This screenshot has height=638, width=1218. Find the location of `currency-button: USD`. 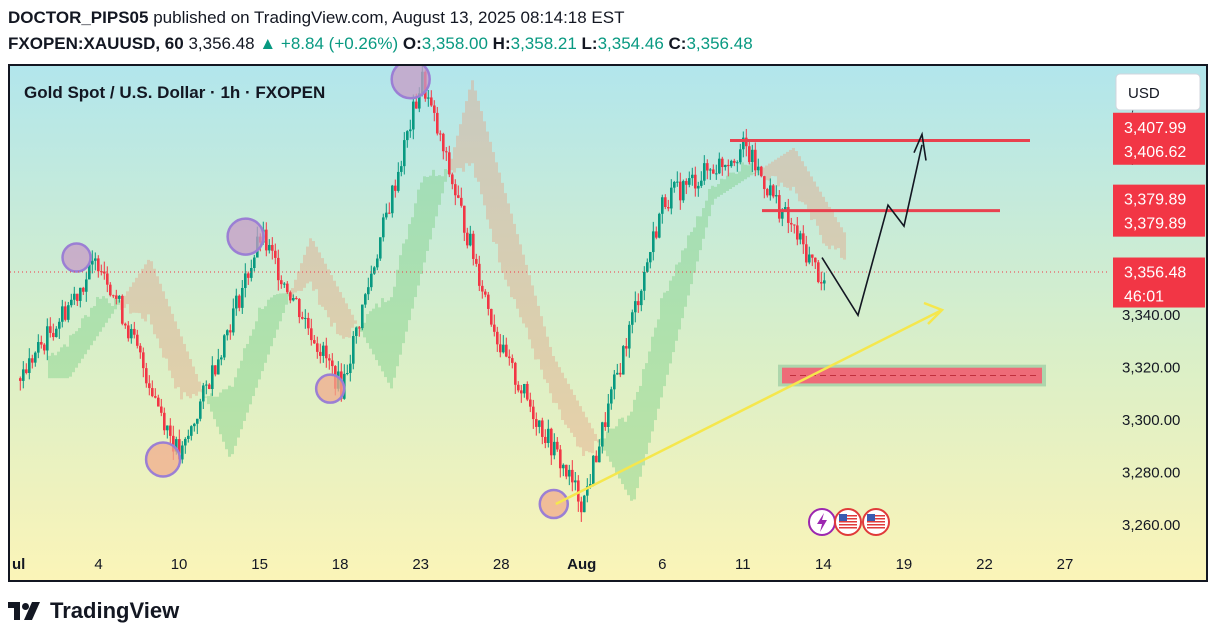

currency-button: USD is located at coordinates (1158, 92).